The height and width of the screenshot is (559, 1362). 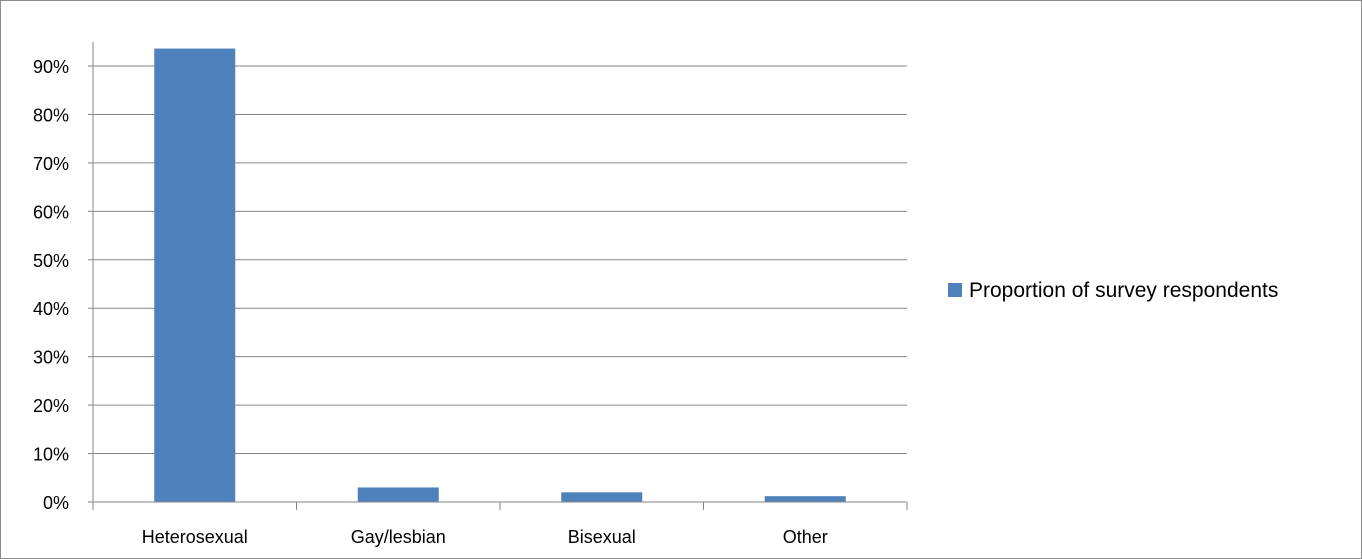 I want to click on y-tick-label: 60%, so click(x=51, y=212).